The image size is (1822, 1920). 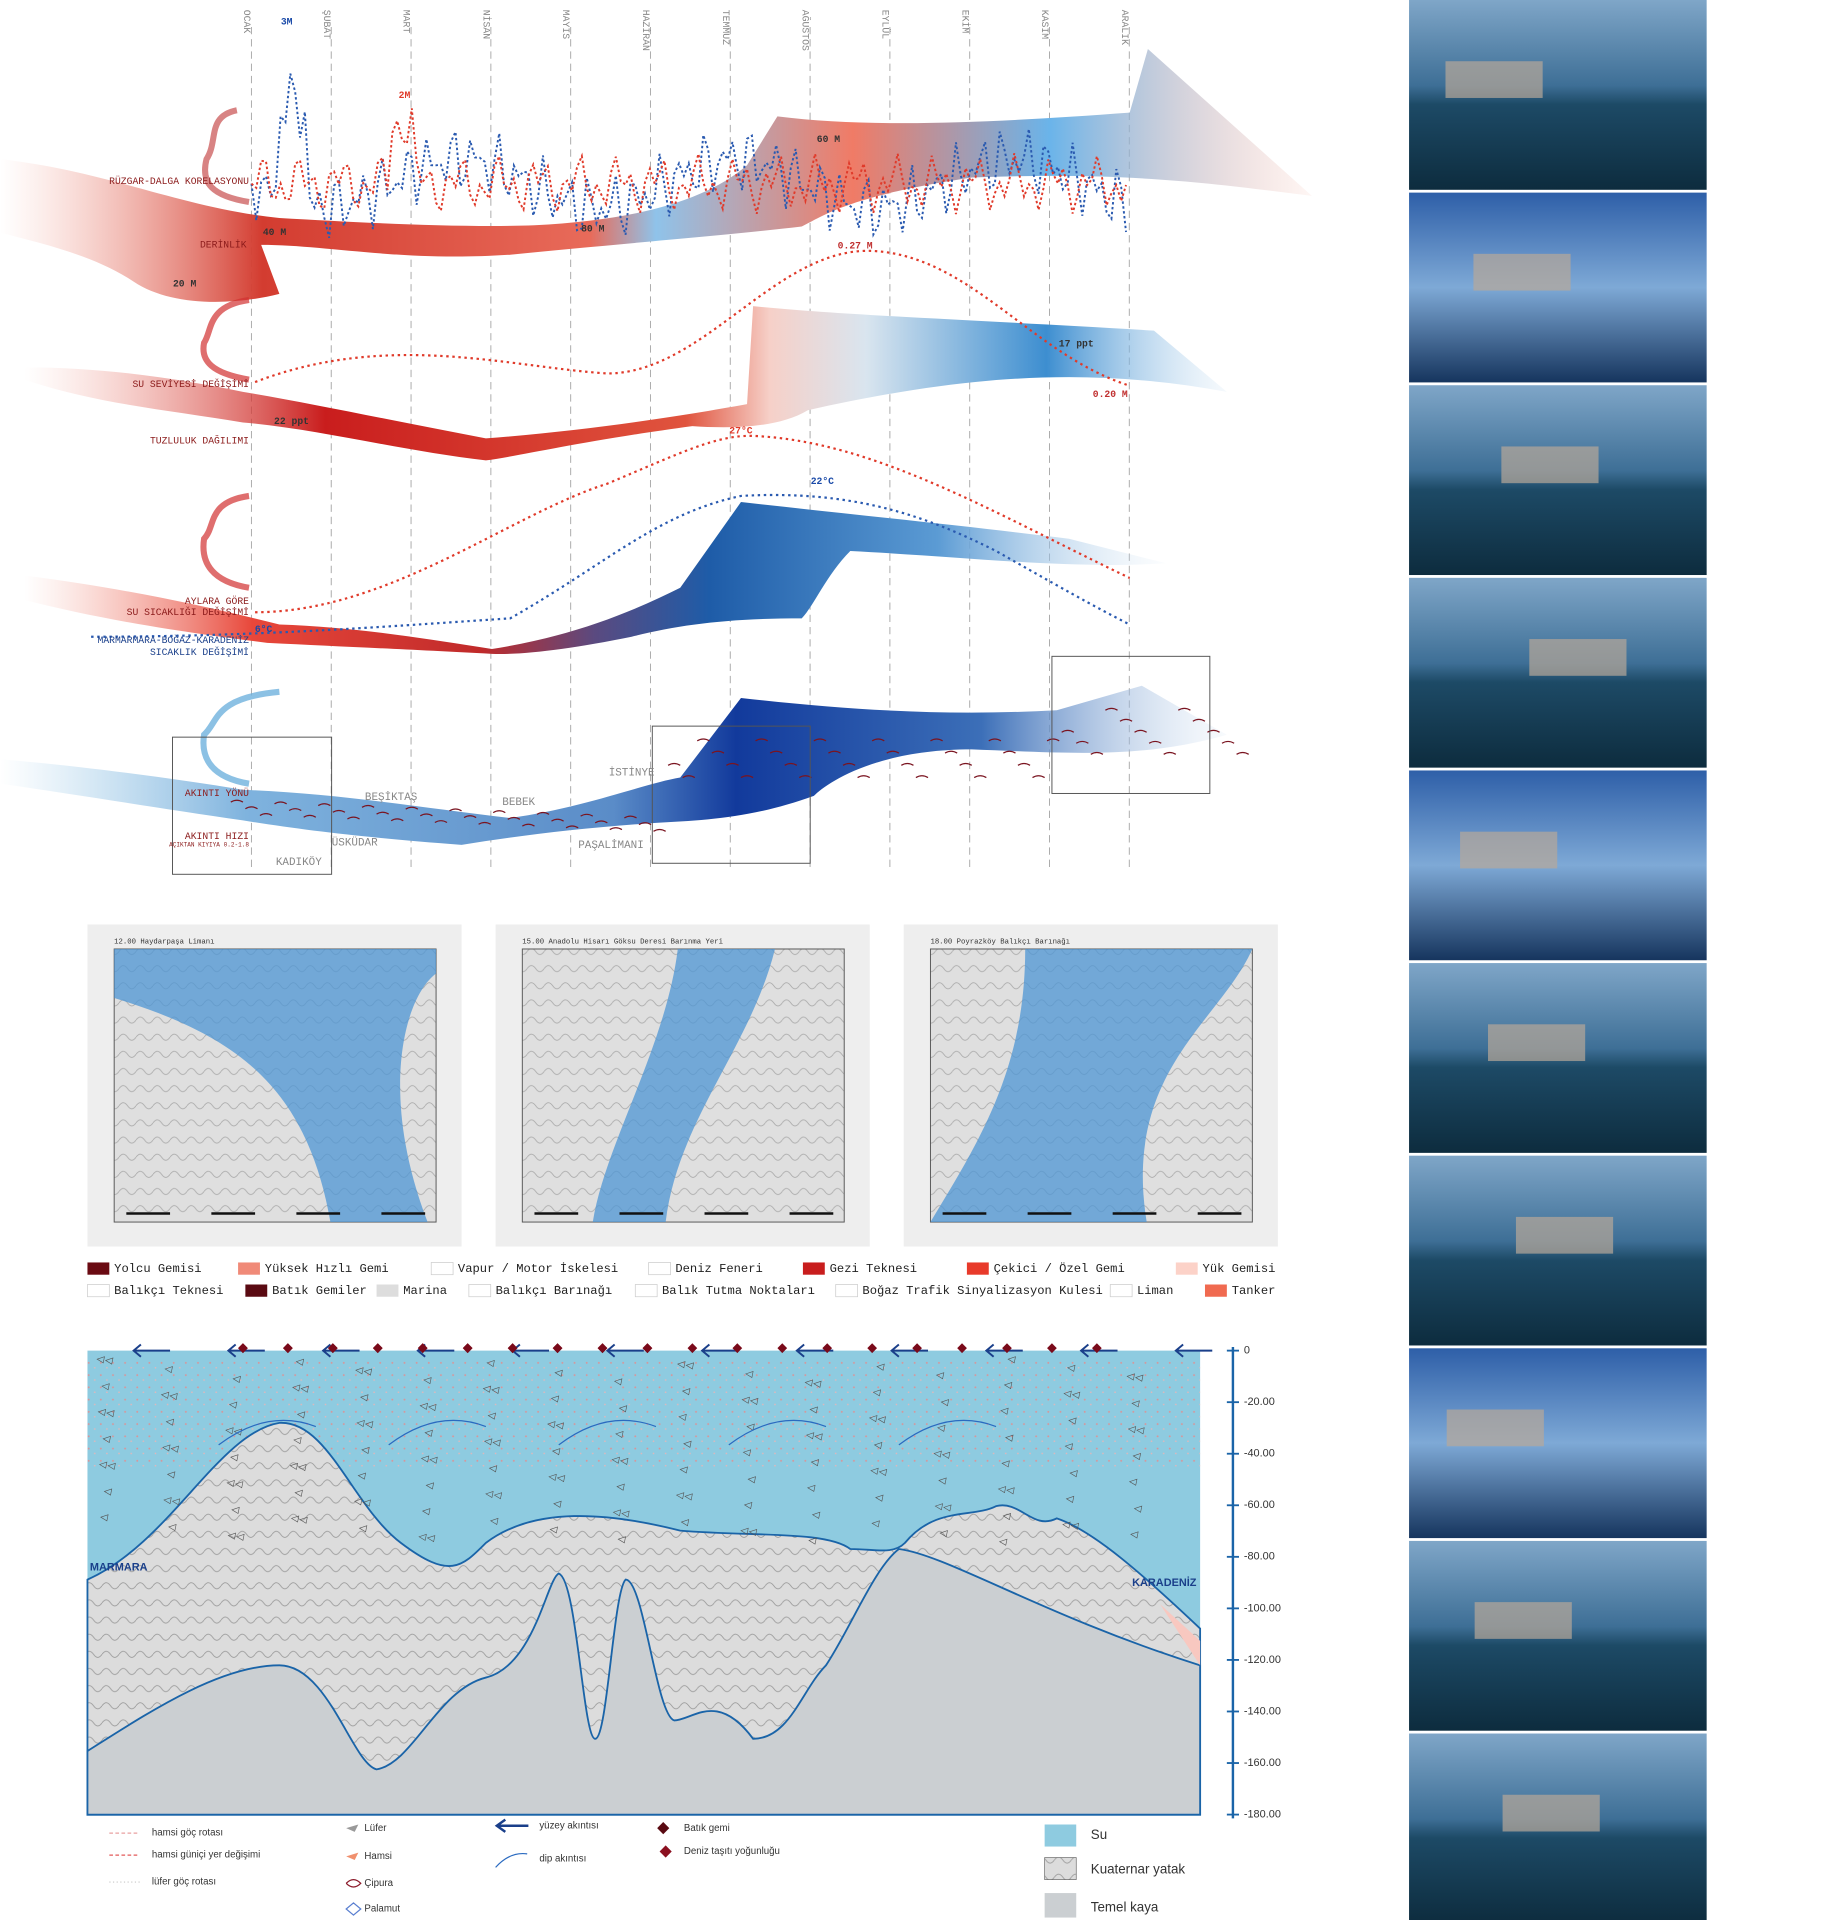 What do you see at coordinates (223, 244) in the screenshot?
I see `row-label: DERİNLİK` at bounding box center [223, 244].